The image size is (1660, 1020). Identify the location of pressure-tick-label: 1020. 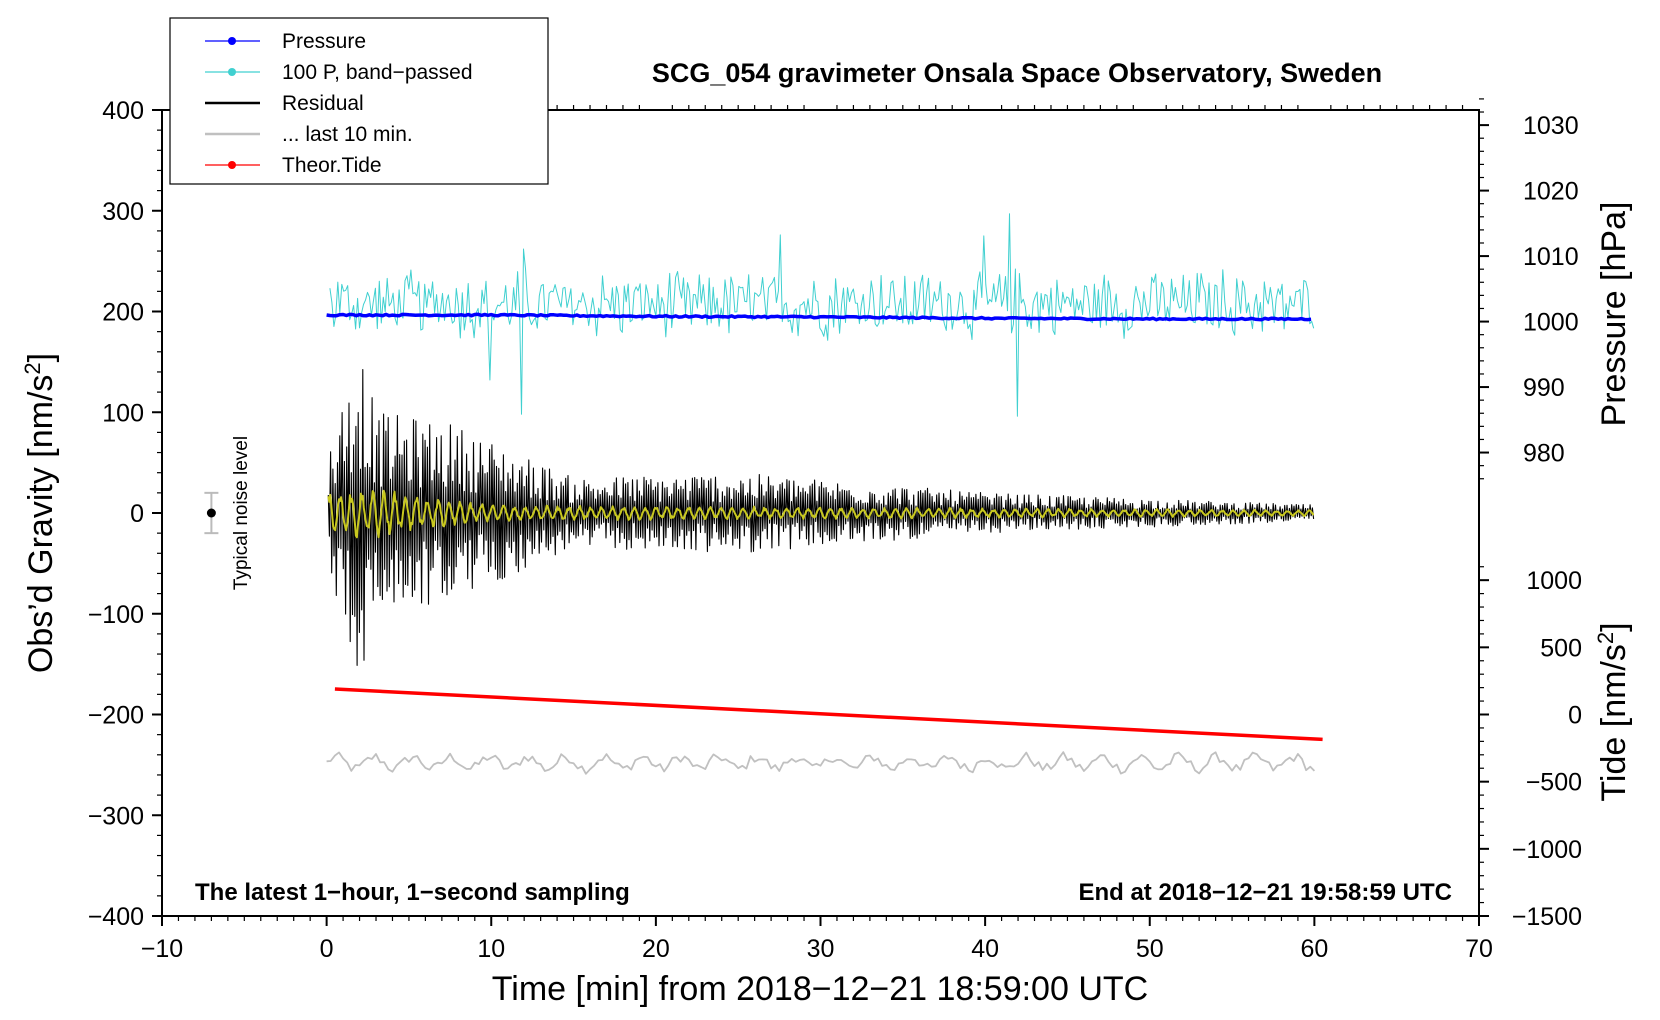
(1551, 192).